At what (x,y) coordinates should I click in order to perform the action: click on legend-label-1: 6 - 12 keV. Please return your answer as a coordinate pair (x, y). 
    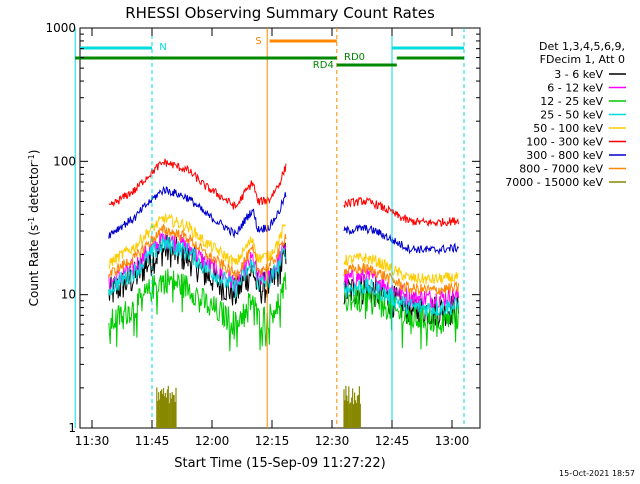
    Looking at the image, I should click on (575, 88).